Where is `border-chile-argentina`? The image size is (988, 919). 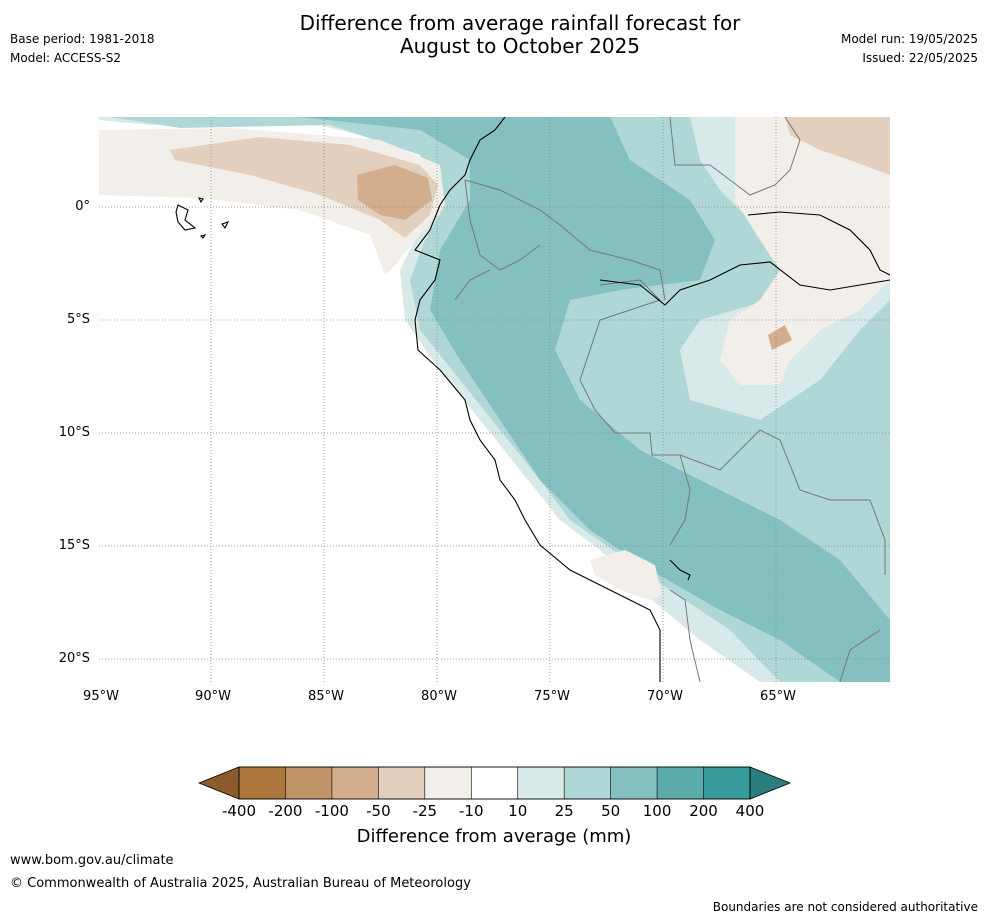
border-chile-argentina is located at coordinates (775, 635).